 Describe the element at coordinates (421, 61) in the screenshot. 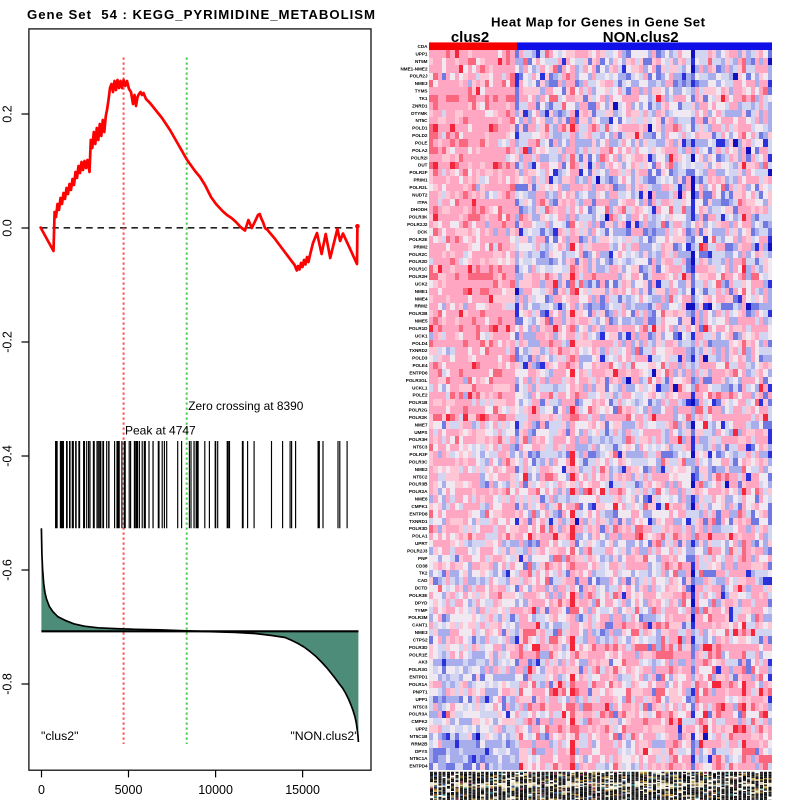

I see `svg-text: NT5M` at that location.